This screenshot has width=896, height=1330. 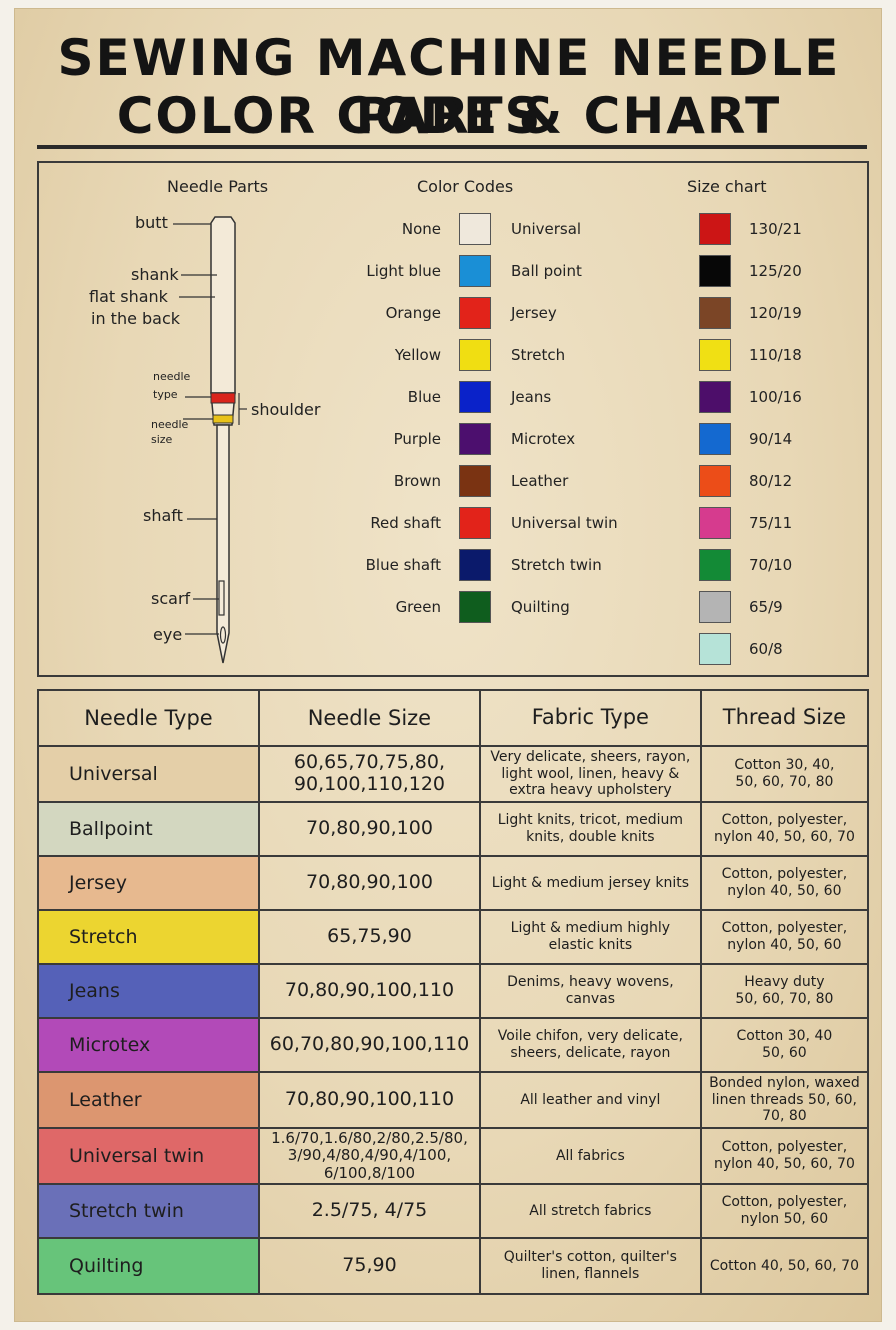 I want to click on size-chart-label: 120/19, so click(x=775, y=313).